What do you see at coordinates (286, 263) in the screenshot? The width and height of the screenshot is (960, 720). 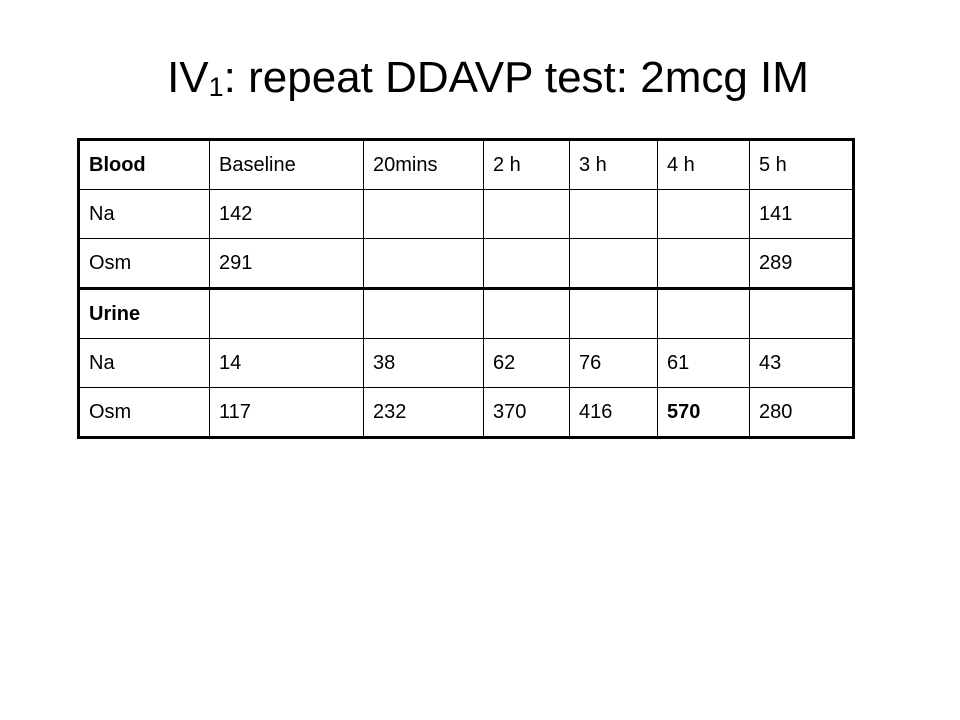 I see `table-cell: 291` at bounding box center [286, 263].